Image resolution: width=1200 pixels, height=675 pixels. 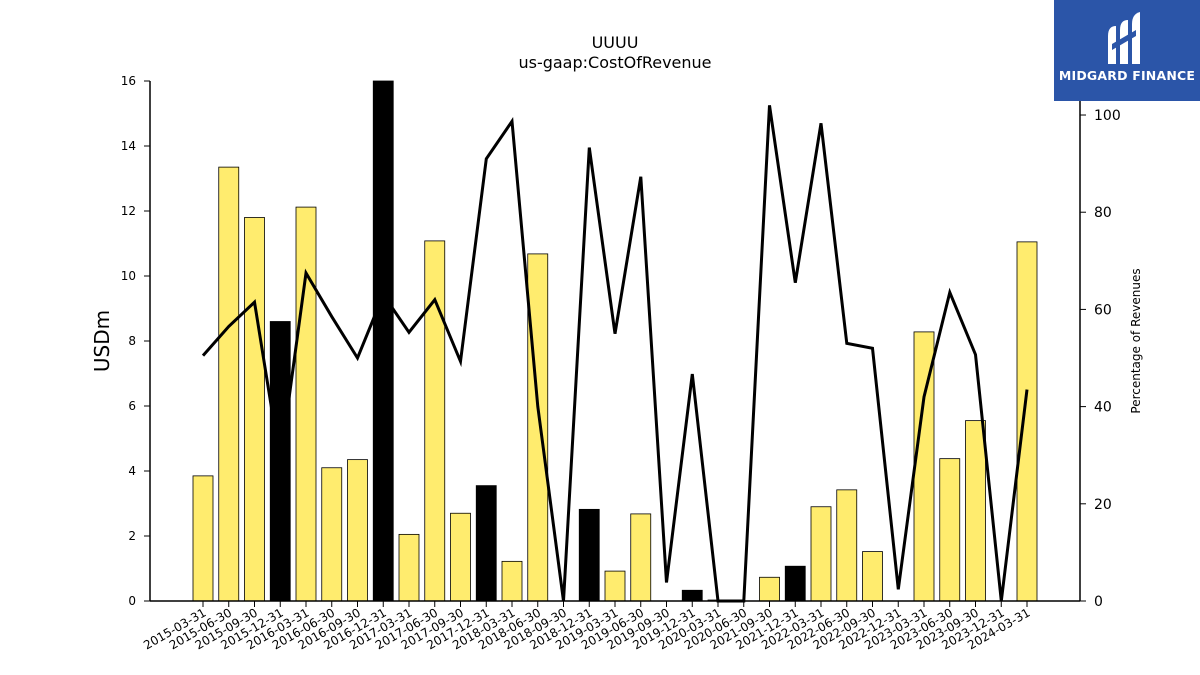 What do you see at coordinates (1107, 116) in the screenshot?
I see `y2-tick-label-100: 100` at bounding box center [1107, 116].